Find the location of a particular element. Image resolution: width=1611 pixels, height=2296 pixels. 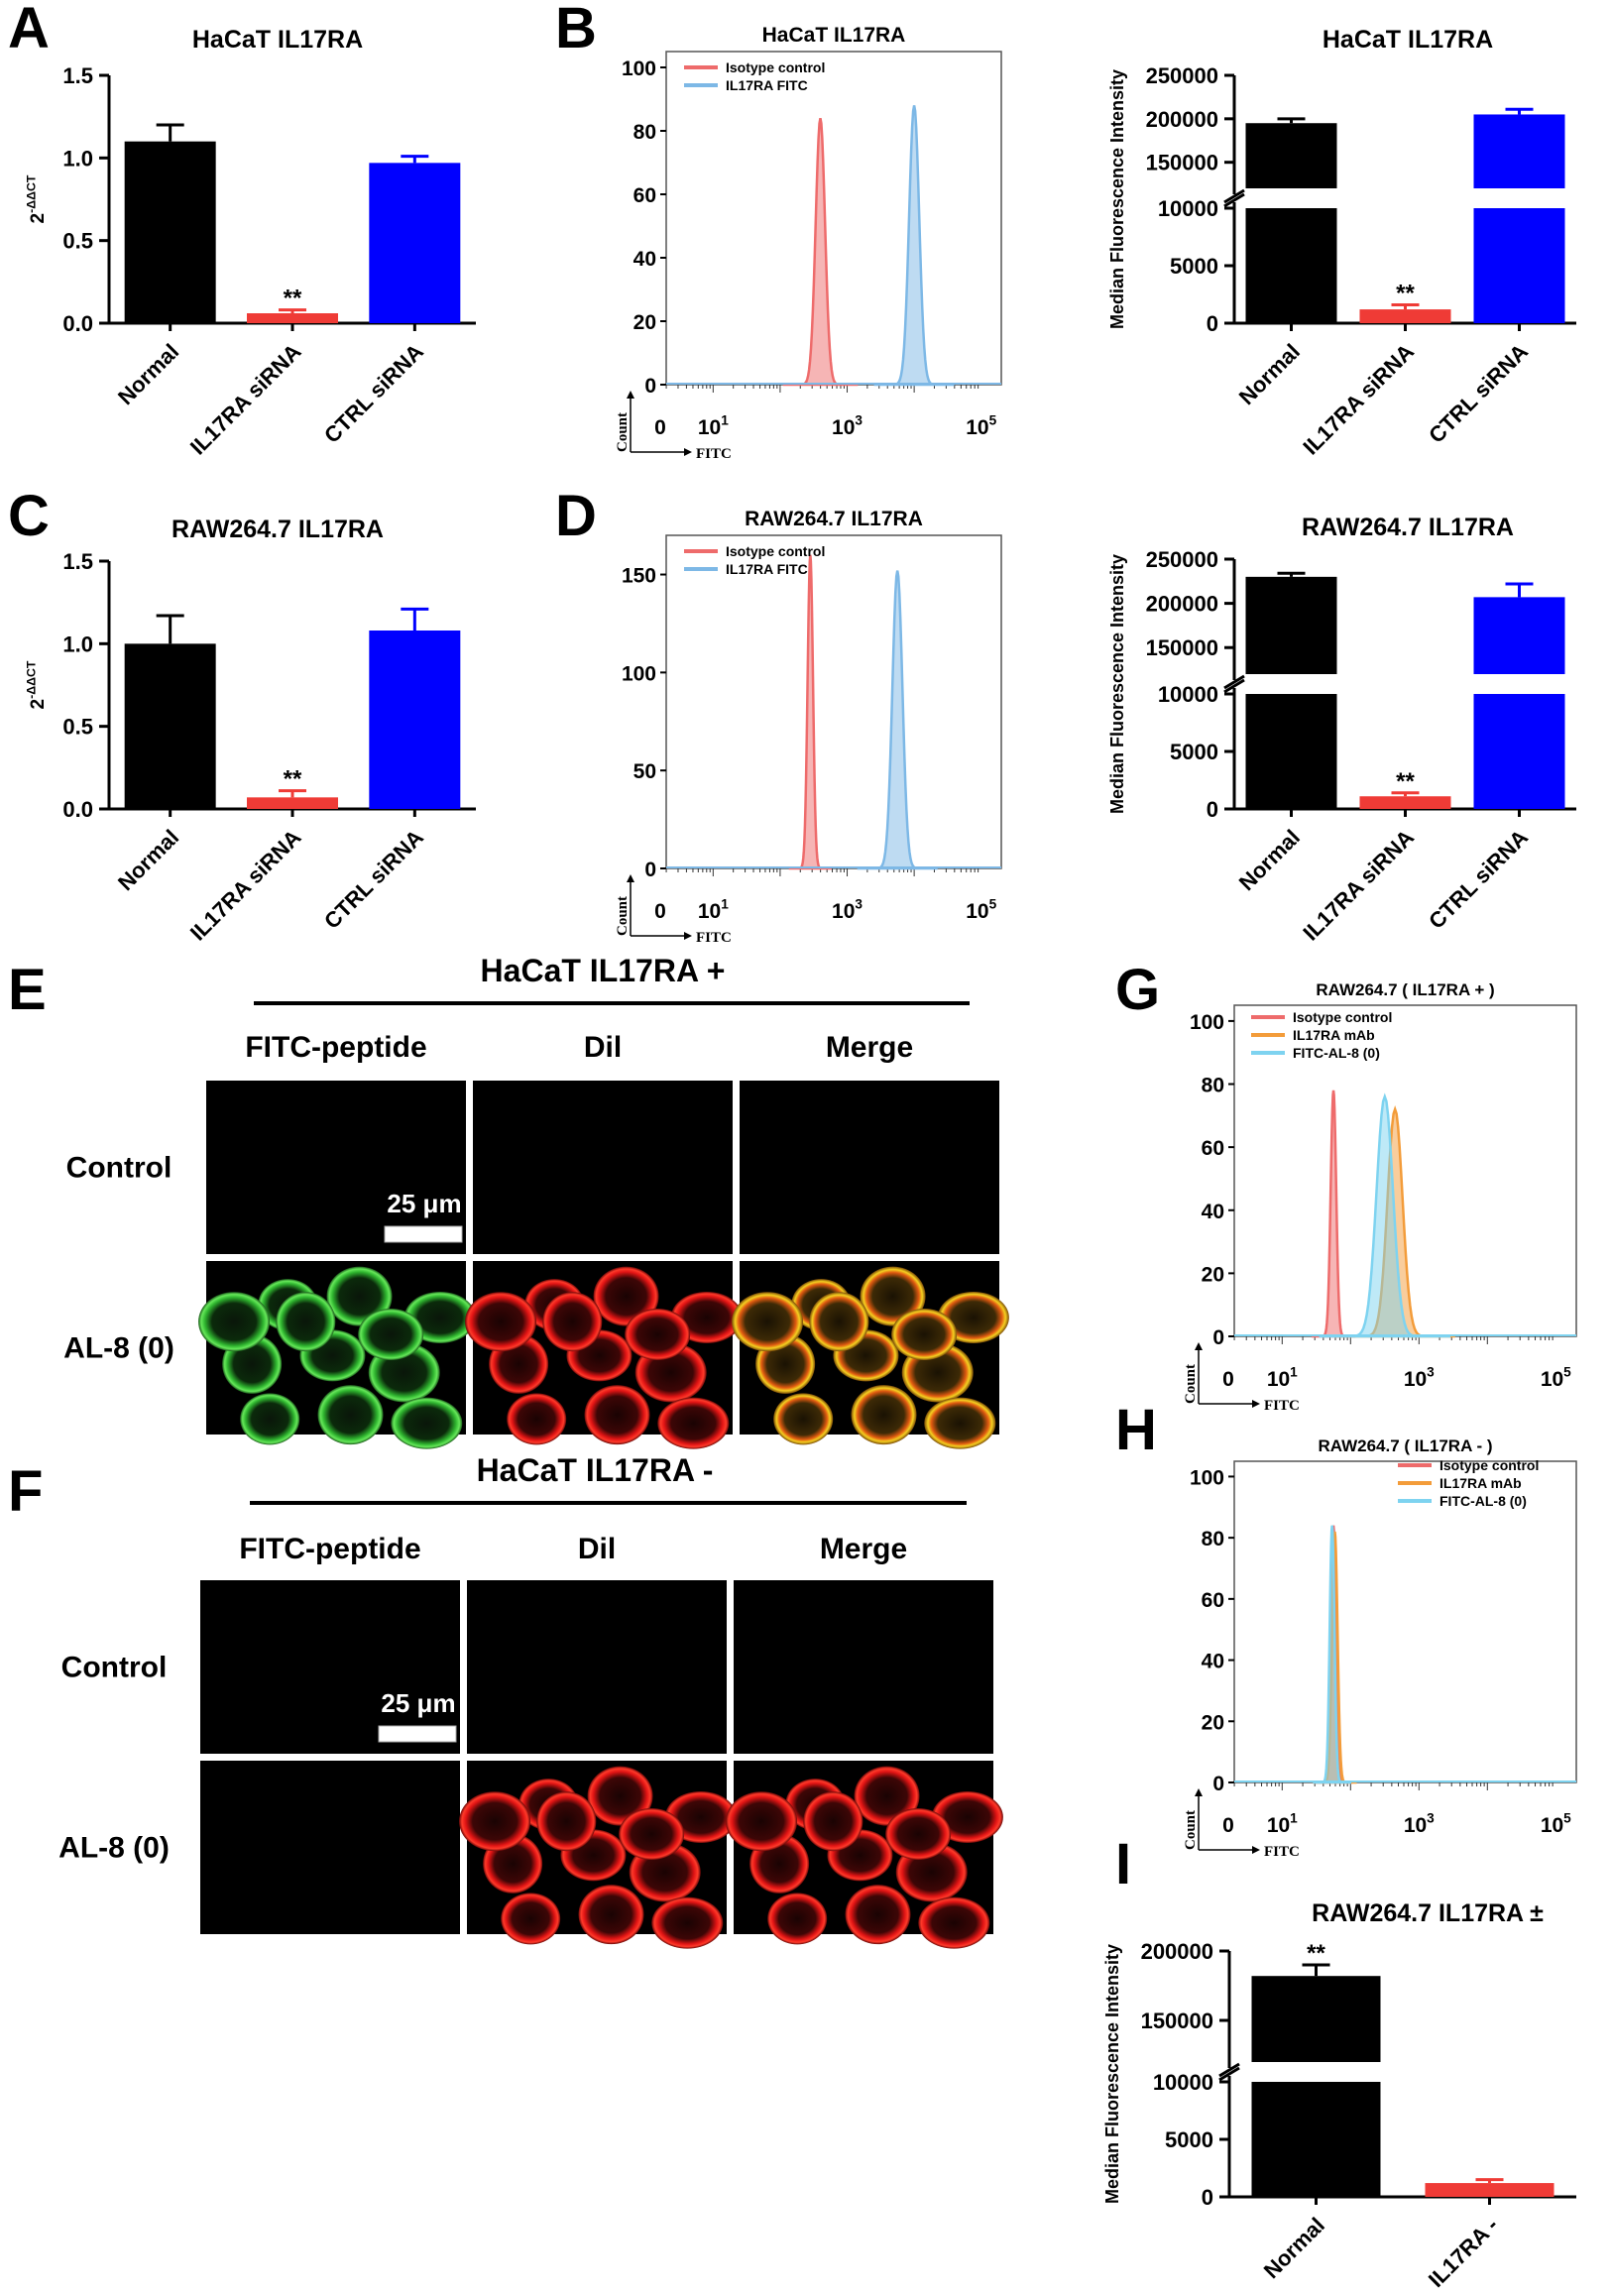

x-tick-label-base: 0 is located at coordinates (1228, 1380).